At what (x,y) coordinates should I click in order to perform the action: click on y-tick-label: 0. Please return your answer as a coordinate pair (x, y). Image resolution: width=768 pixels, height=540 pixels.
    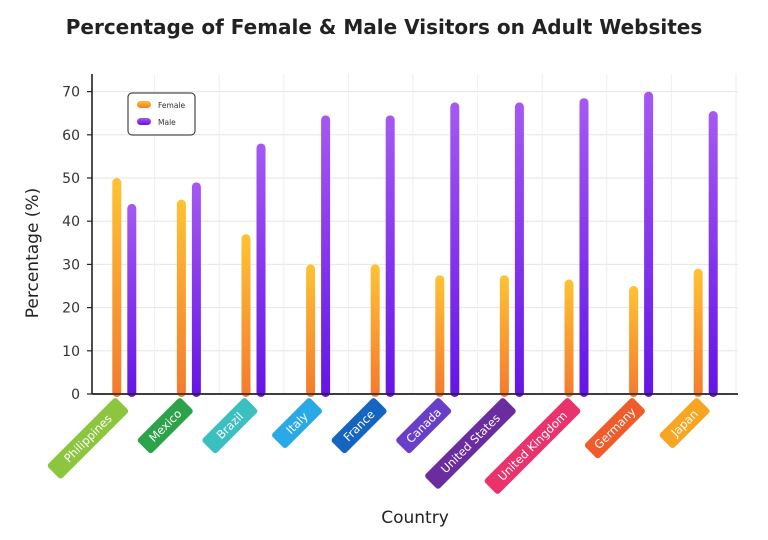
    Looking at the image, I should click on (75, 395).